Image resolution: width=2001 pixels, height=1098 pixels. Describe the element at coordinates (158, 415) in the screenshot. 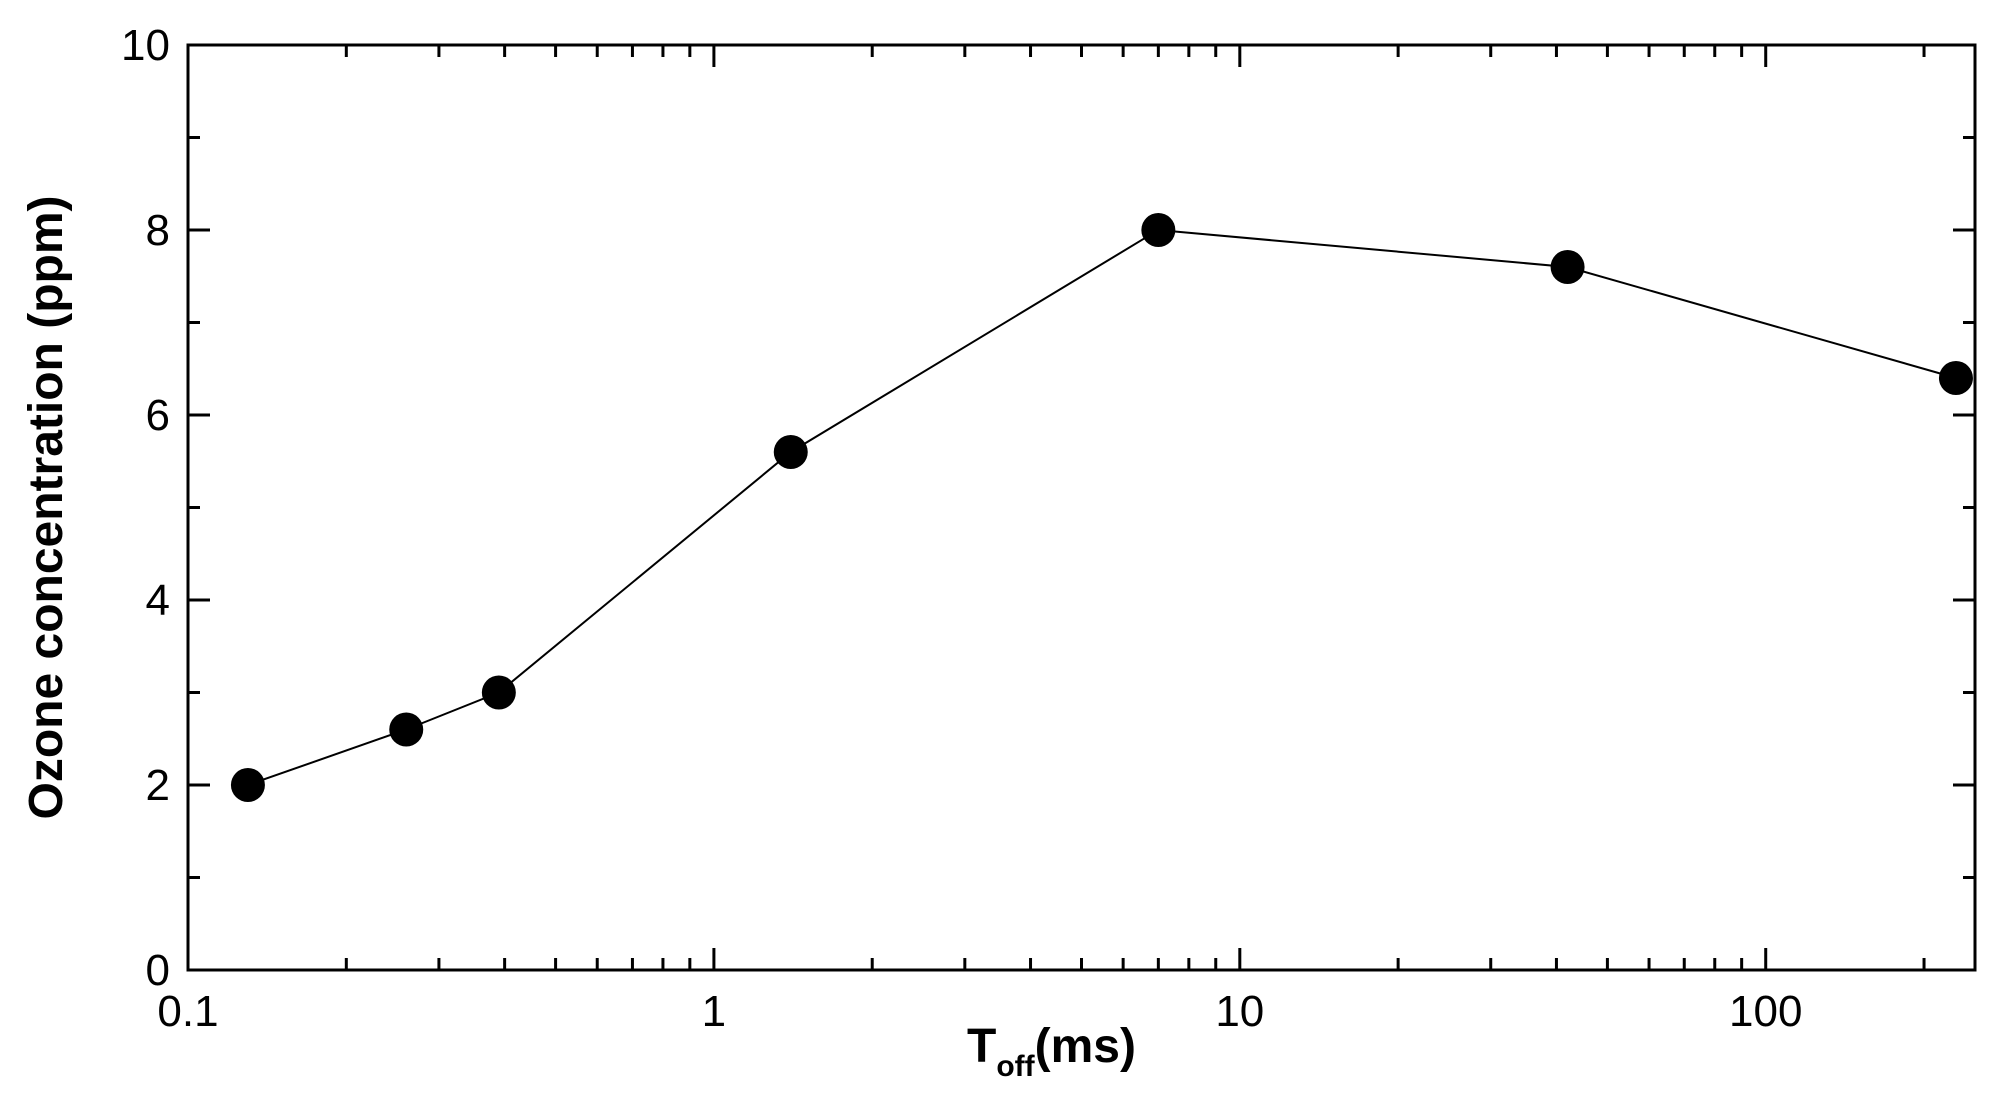

I see `y-tick-label: 6` at that location.